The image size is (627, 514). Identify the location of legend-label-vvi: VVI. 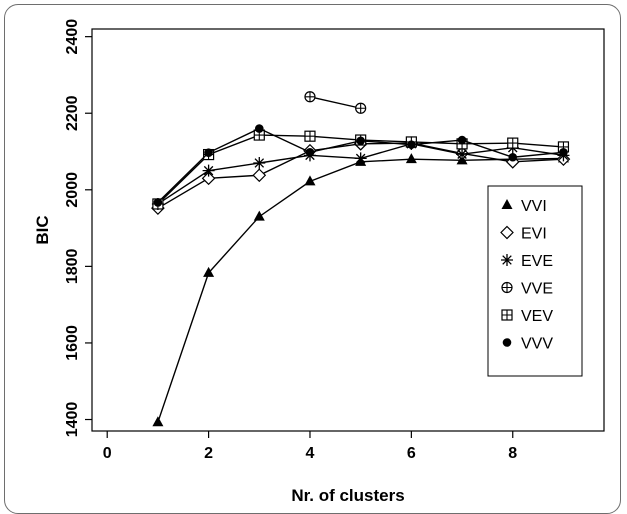
(534, 206).